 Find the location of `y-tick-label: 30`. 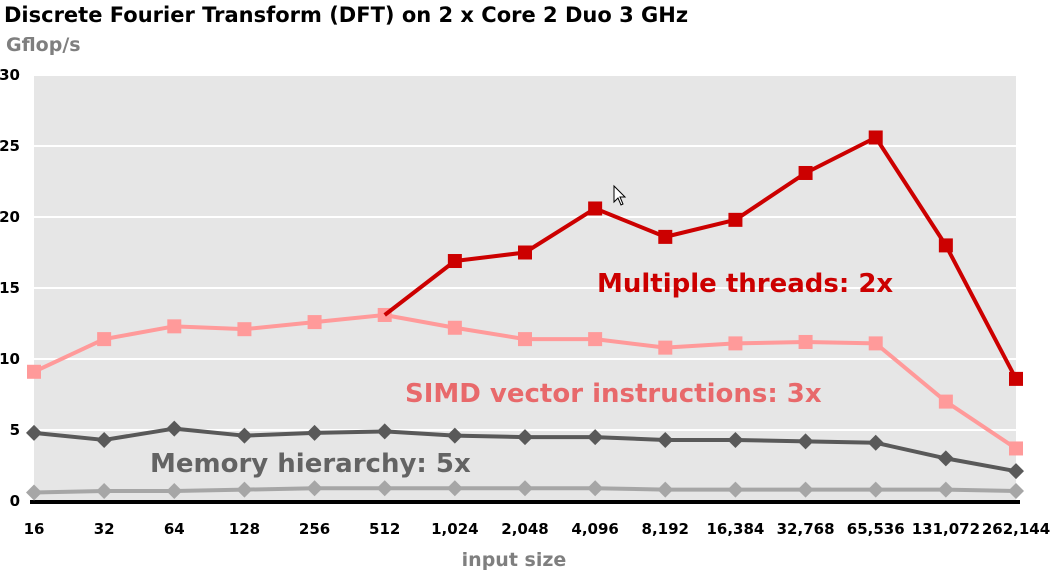

y-tick-label: 30 is located at coordinates (10, 75).